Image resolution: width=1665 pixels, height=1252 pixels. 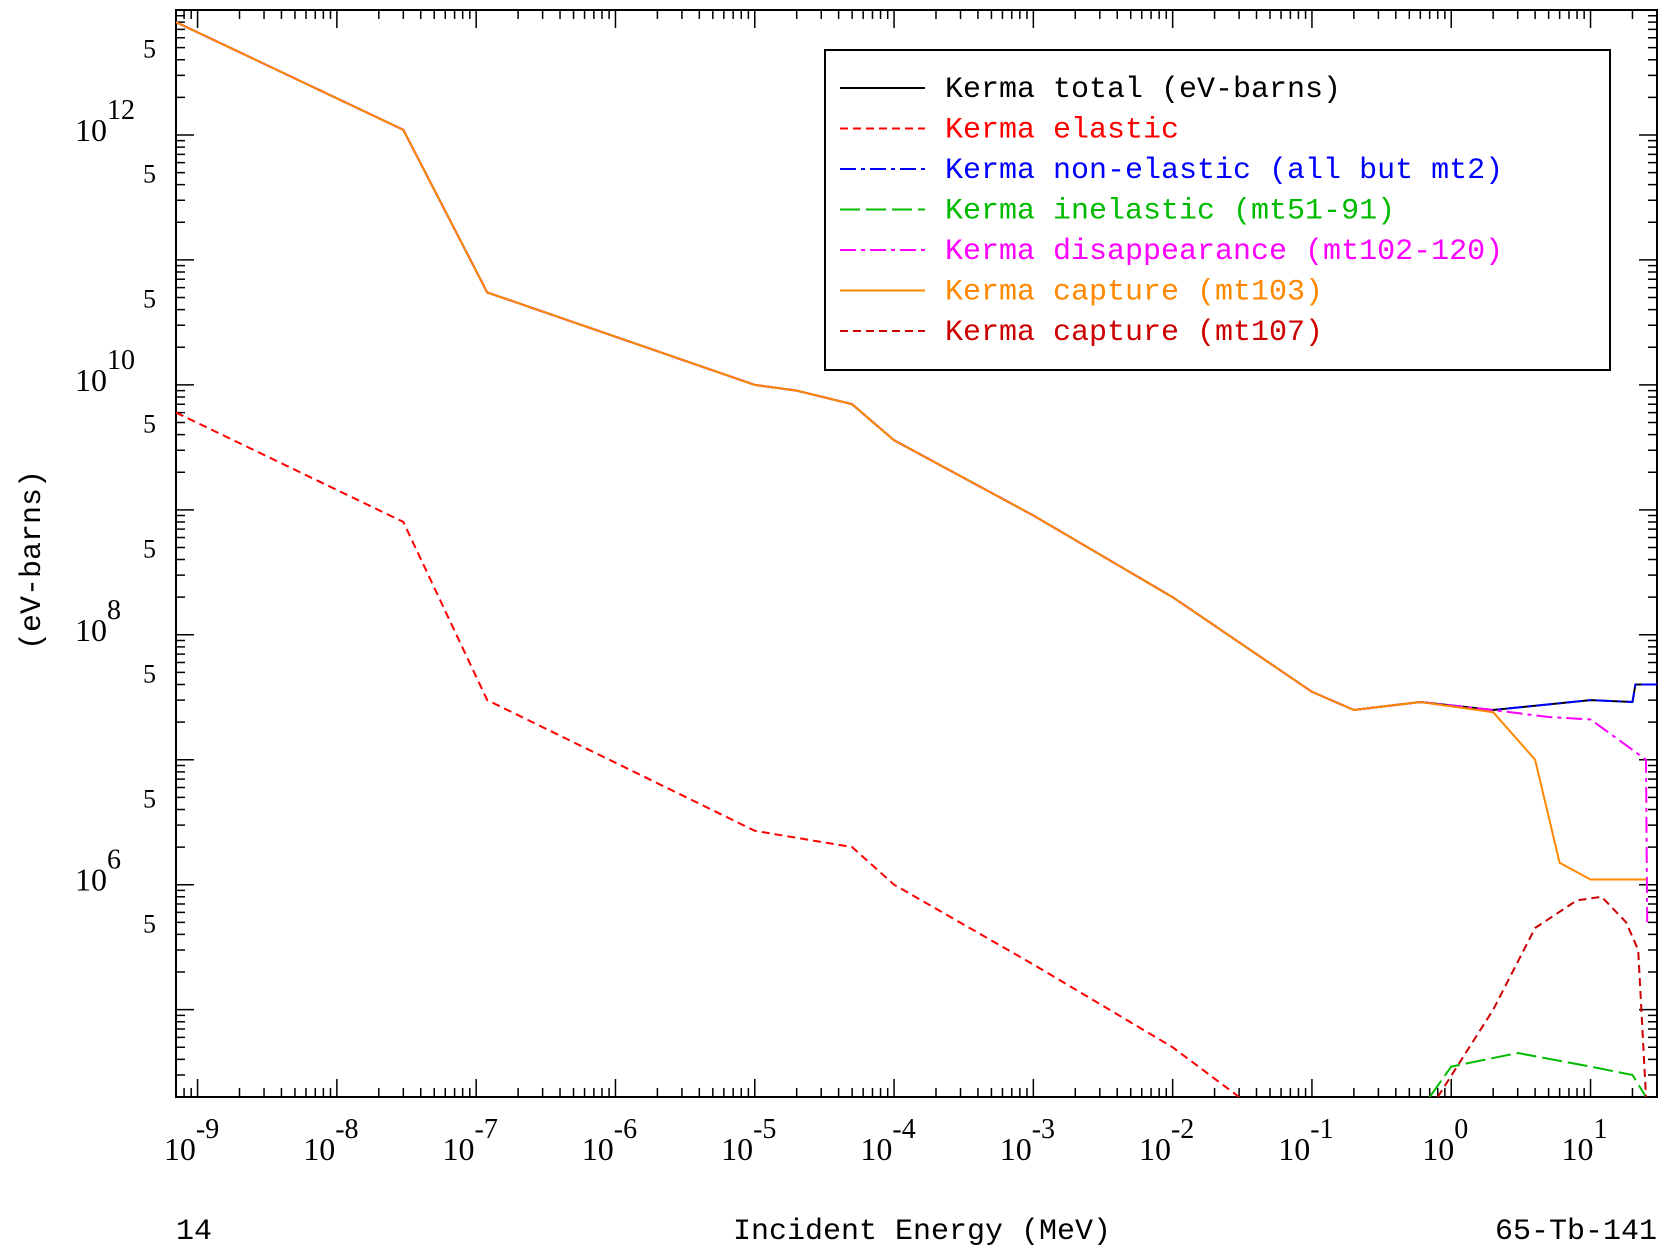 What do you see at coordinates (194, 1232) in the screenshot?
I see `footer-left: 14` at bounding box center [194, 1232].